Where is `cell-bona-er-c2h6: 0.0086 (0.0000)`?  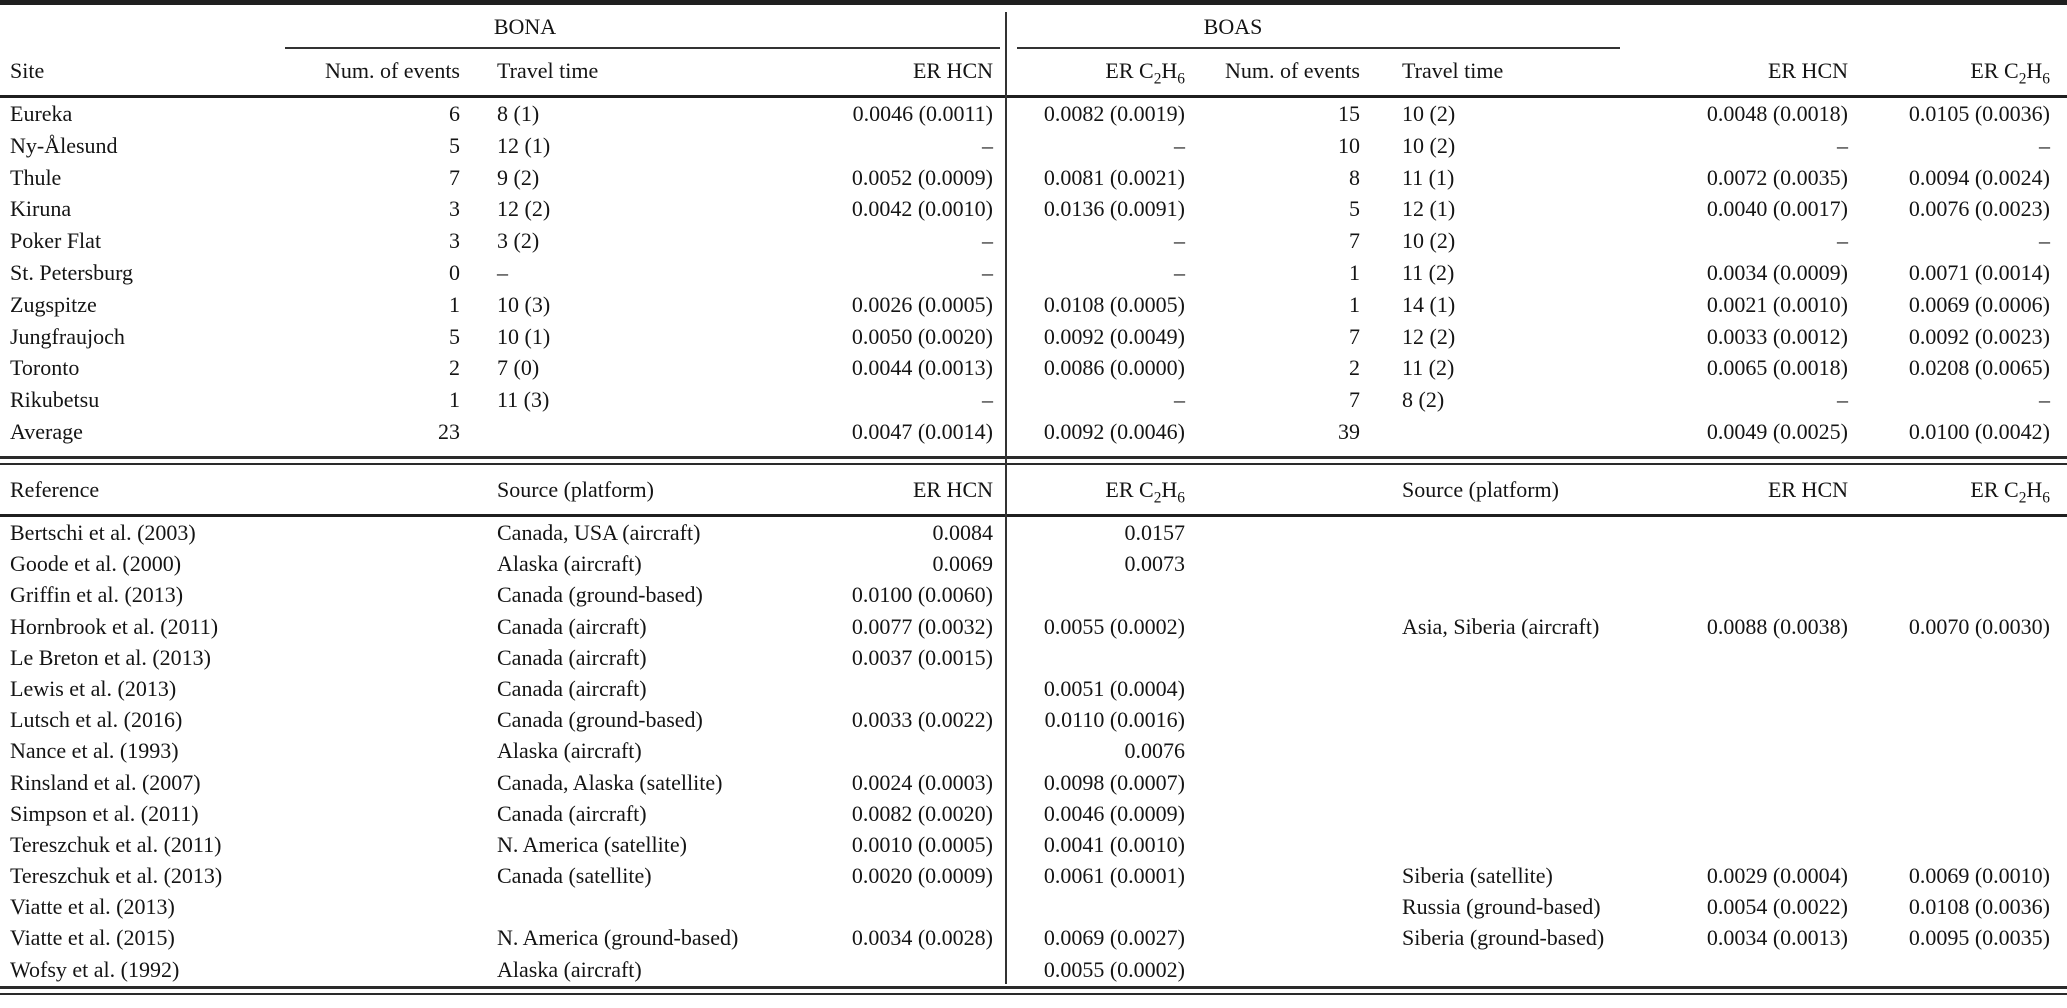 cell-bona-er-c2h6: 0.0086 (0.0000) is located at coordinates (1114, 368).